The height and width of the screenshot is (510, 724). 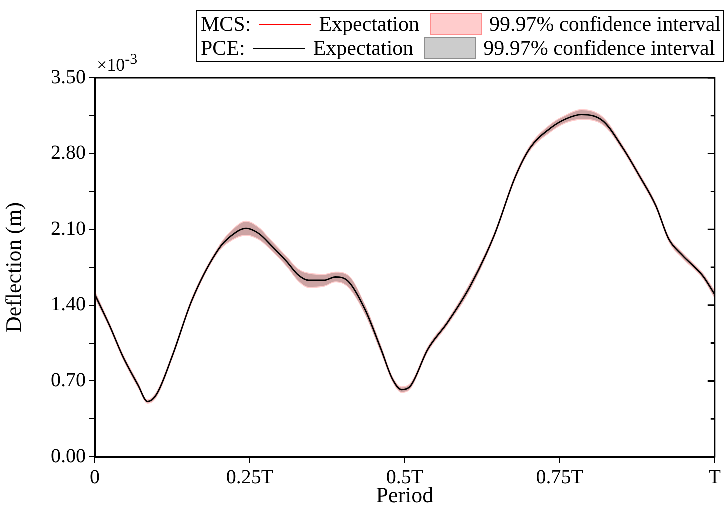 What do you see at coordinates (95, 477) in the screenshot?
I see `x-tick-label: 0` at bounding box center [95, 477].